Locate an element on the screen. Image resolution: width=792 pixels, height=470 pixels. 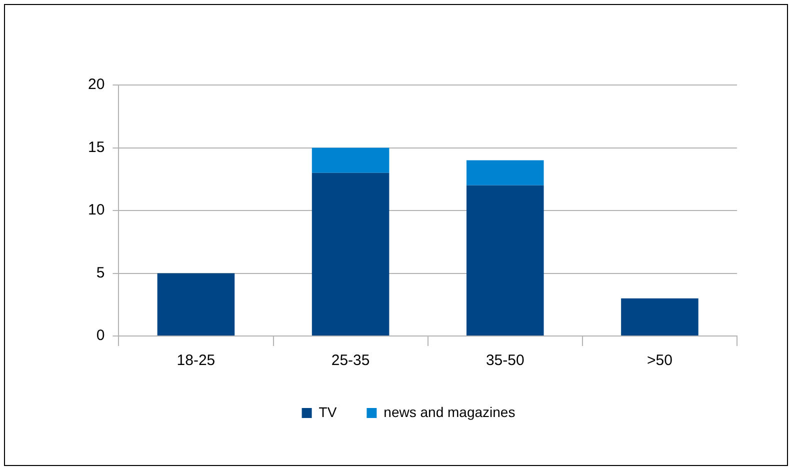
legend-label: news and magazines is located at coordinates (450, 412).